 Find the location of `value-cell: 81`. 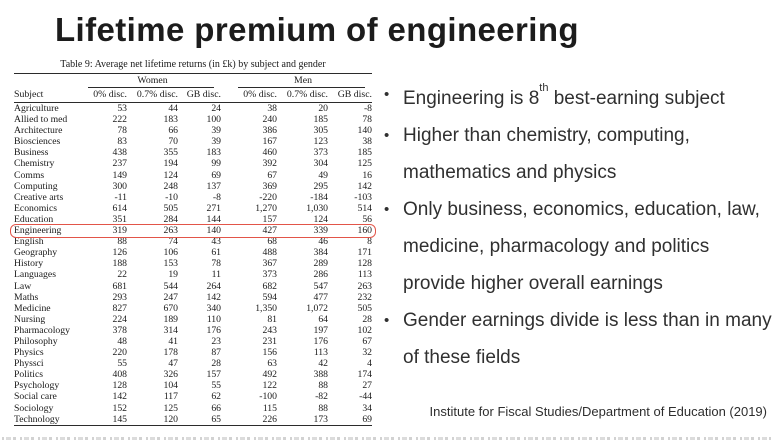

value-cell: 81 is located at coordinates (272, 319).